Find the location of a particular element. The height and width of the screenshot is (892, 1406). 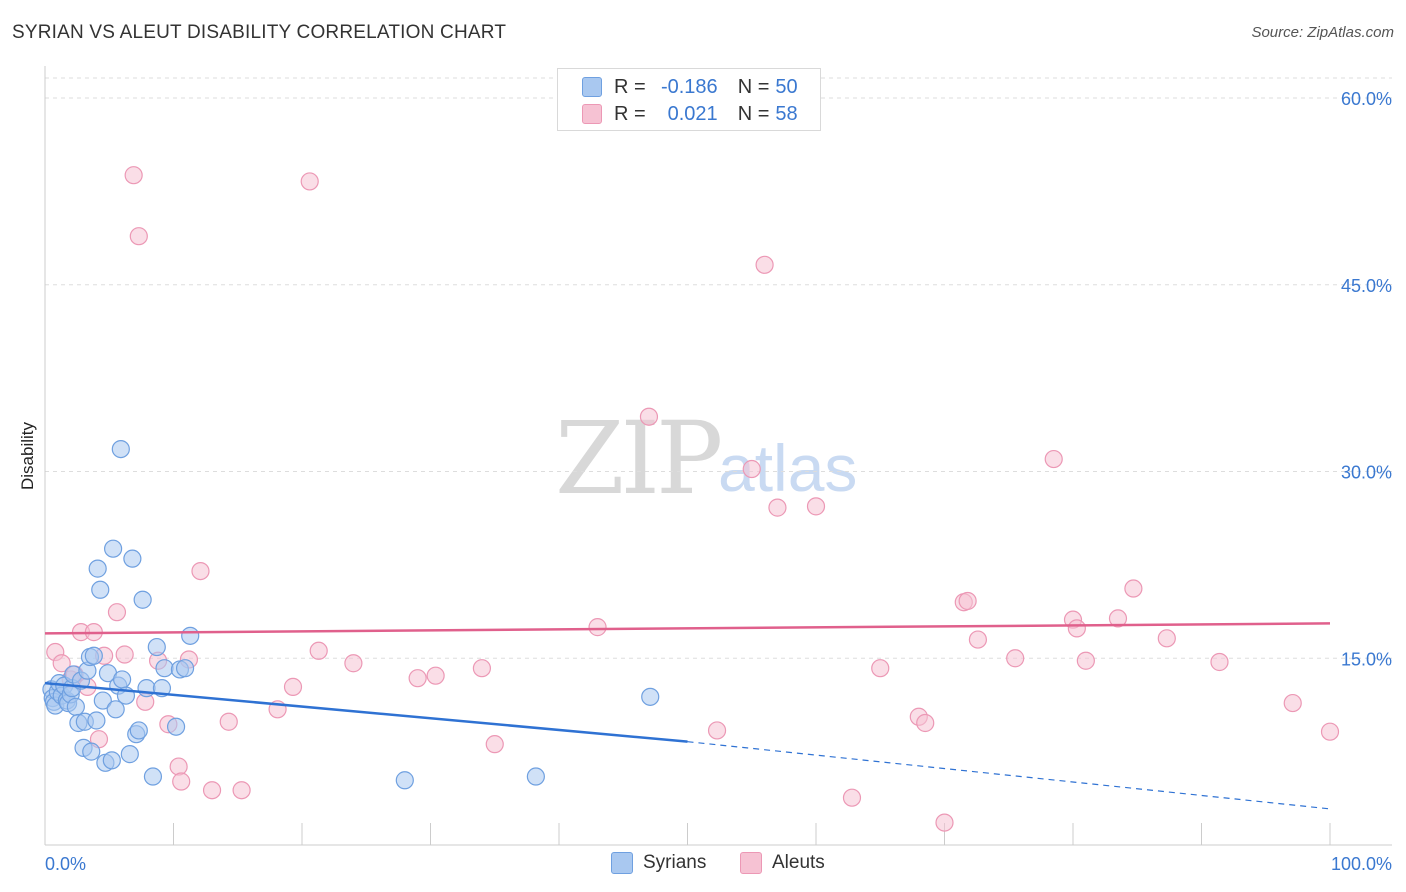

x-tick-label-min: 0.0% is located at coordinates (65, 864).